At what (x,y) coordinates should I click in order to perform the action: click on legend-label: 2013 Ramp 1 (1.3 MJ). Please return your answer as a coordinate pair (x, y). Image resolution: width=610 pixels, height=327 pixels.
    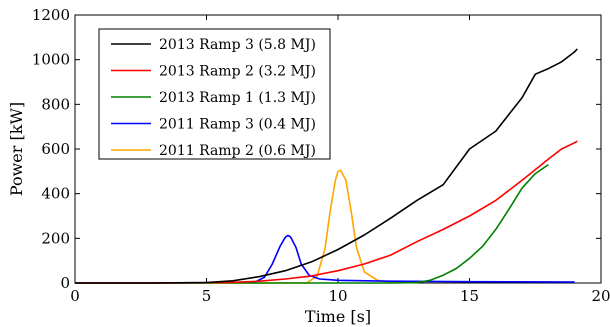
    Looking at the image, I should click on (237, 98).